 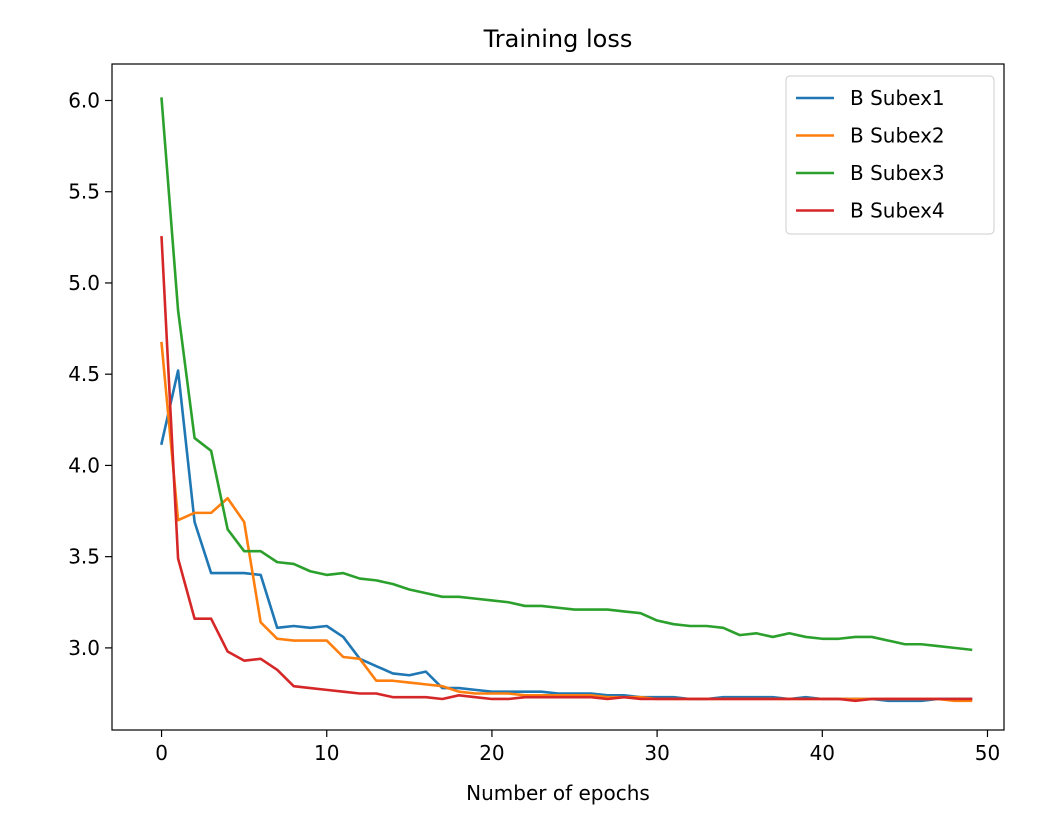 I want to click on legend-label-3: B Subex3, so click(x=897, y=173).